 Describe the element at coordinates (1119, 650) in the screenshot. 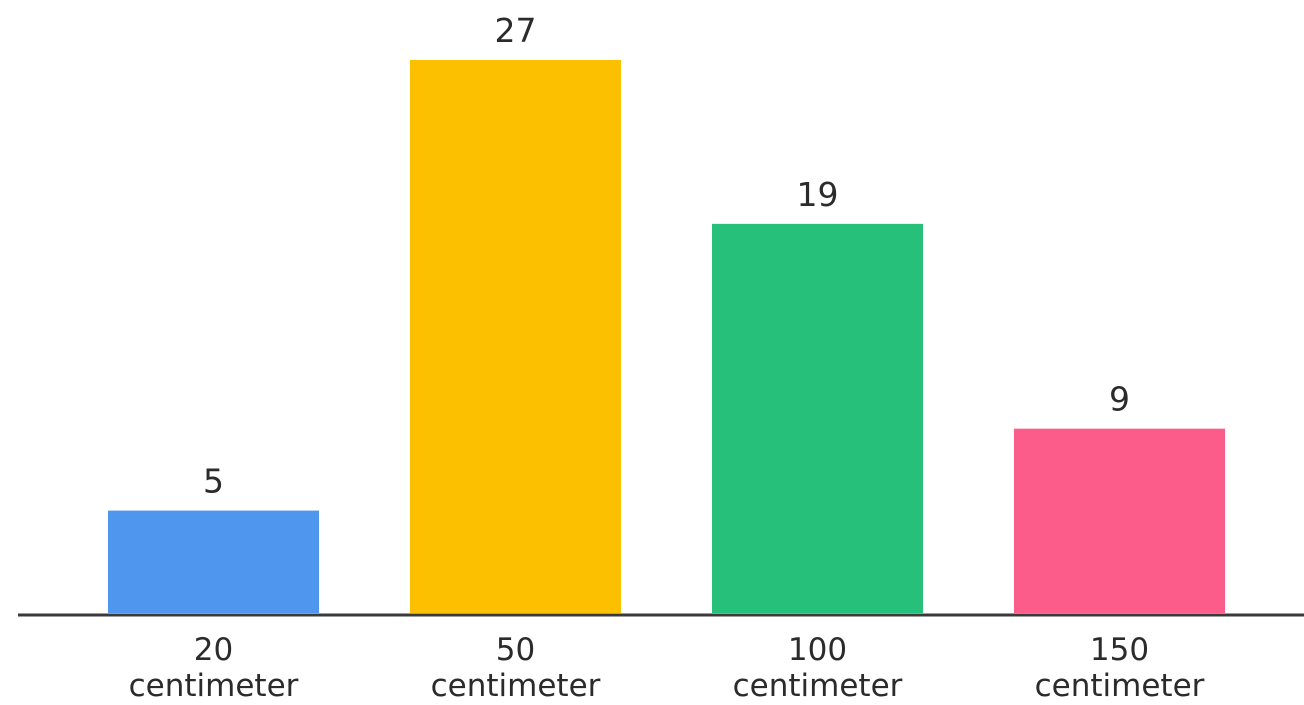

I see `x-tick-label-line-3-0: 150` at that location.